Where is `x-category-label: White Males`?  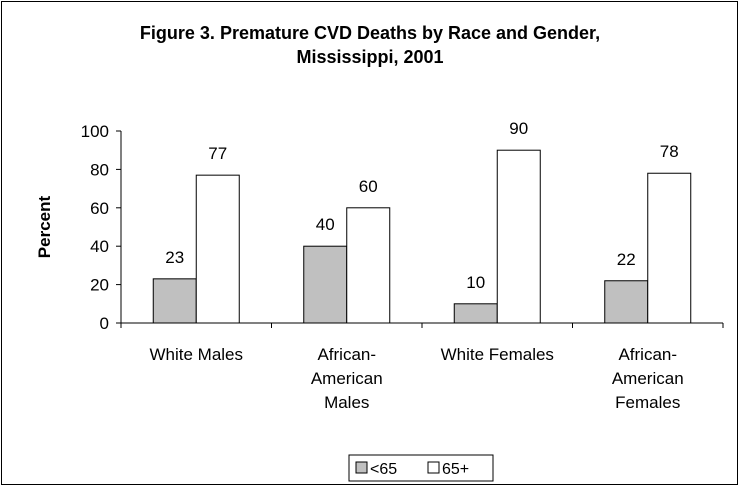
x-category-label: White Males is located at coordinates (196, 354).